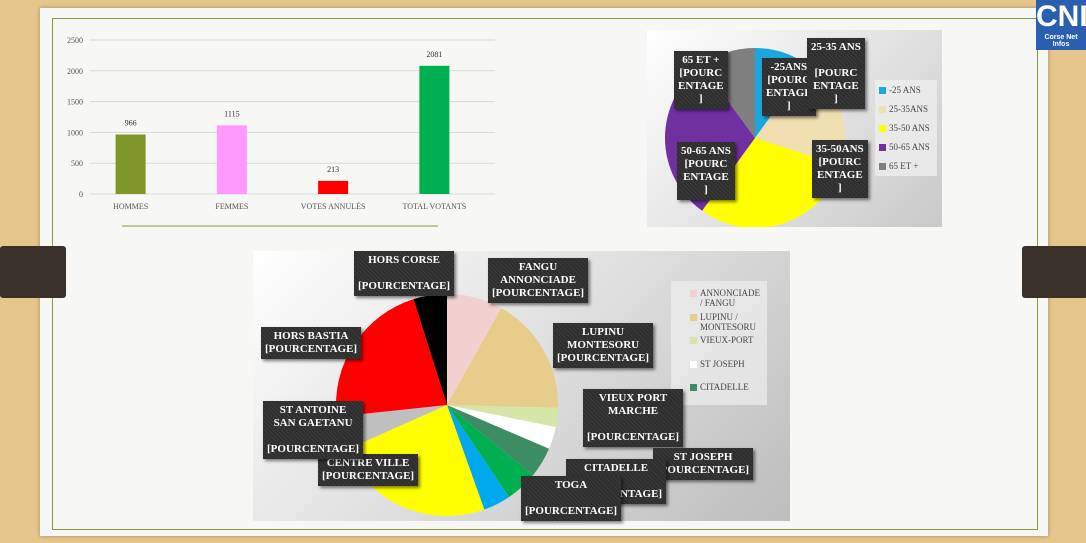  I want to click on legend-item: ANNONCIADE / FANGU, so click(725, 298).